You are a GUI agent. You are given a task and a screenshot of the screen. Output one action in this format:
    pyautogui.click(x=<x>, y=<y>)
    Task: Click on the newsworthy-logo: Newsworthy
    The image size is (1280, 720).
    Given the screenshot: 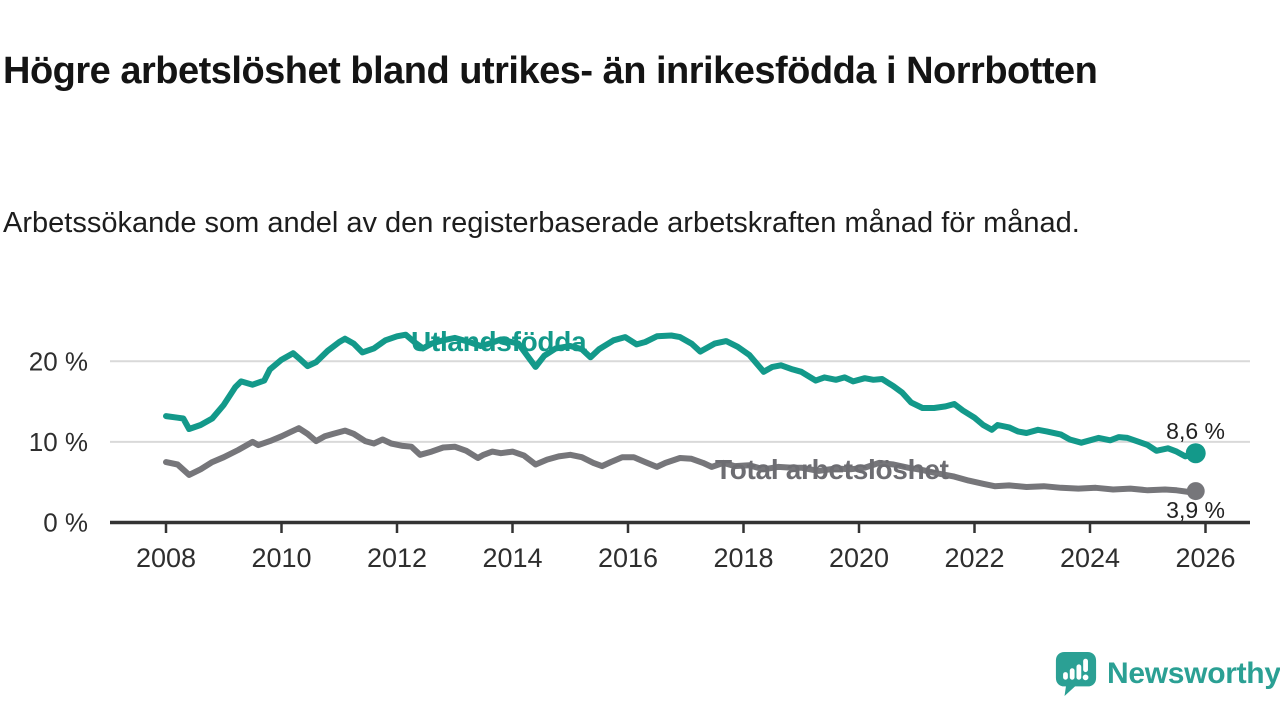 What is the action you would take?
    pyautogui.click(x=1167, y=674)
    